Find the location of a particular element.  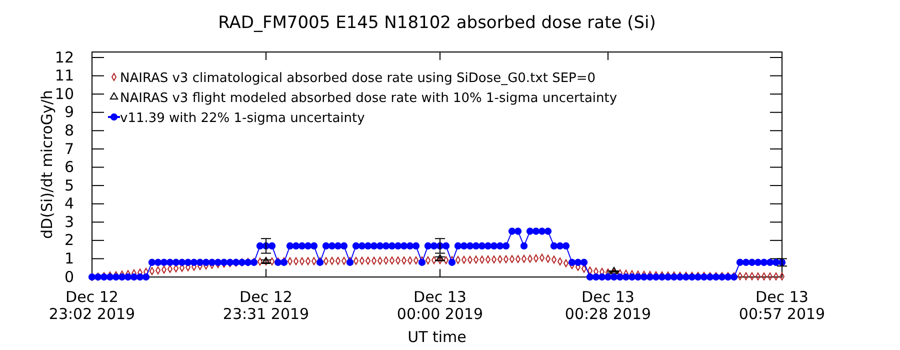

x-axis-title: UT time is located at coordinates (437, 337).